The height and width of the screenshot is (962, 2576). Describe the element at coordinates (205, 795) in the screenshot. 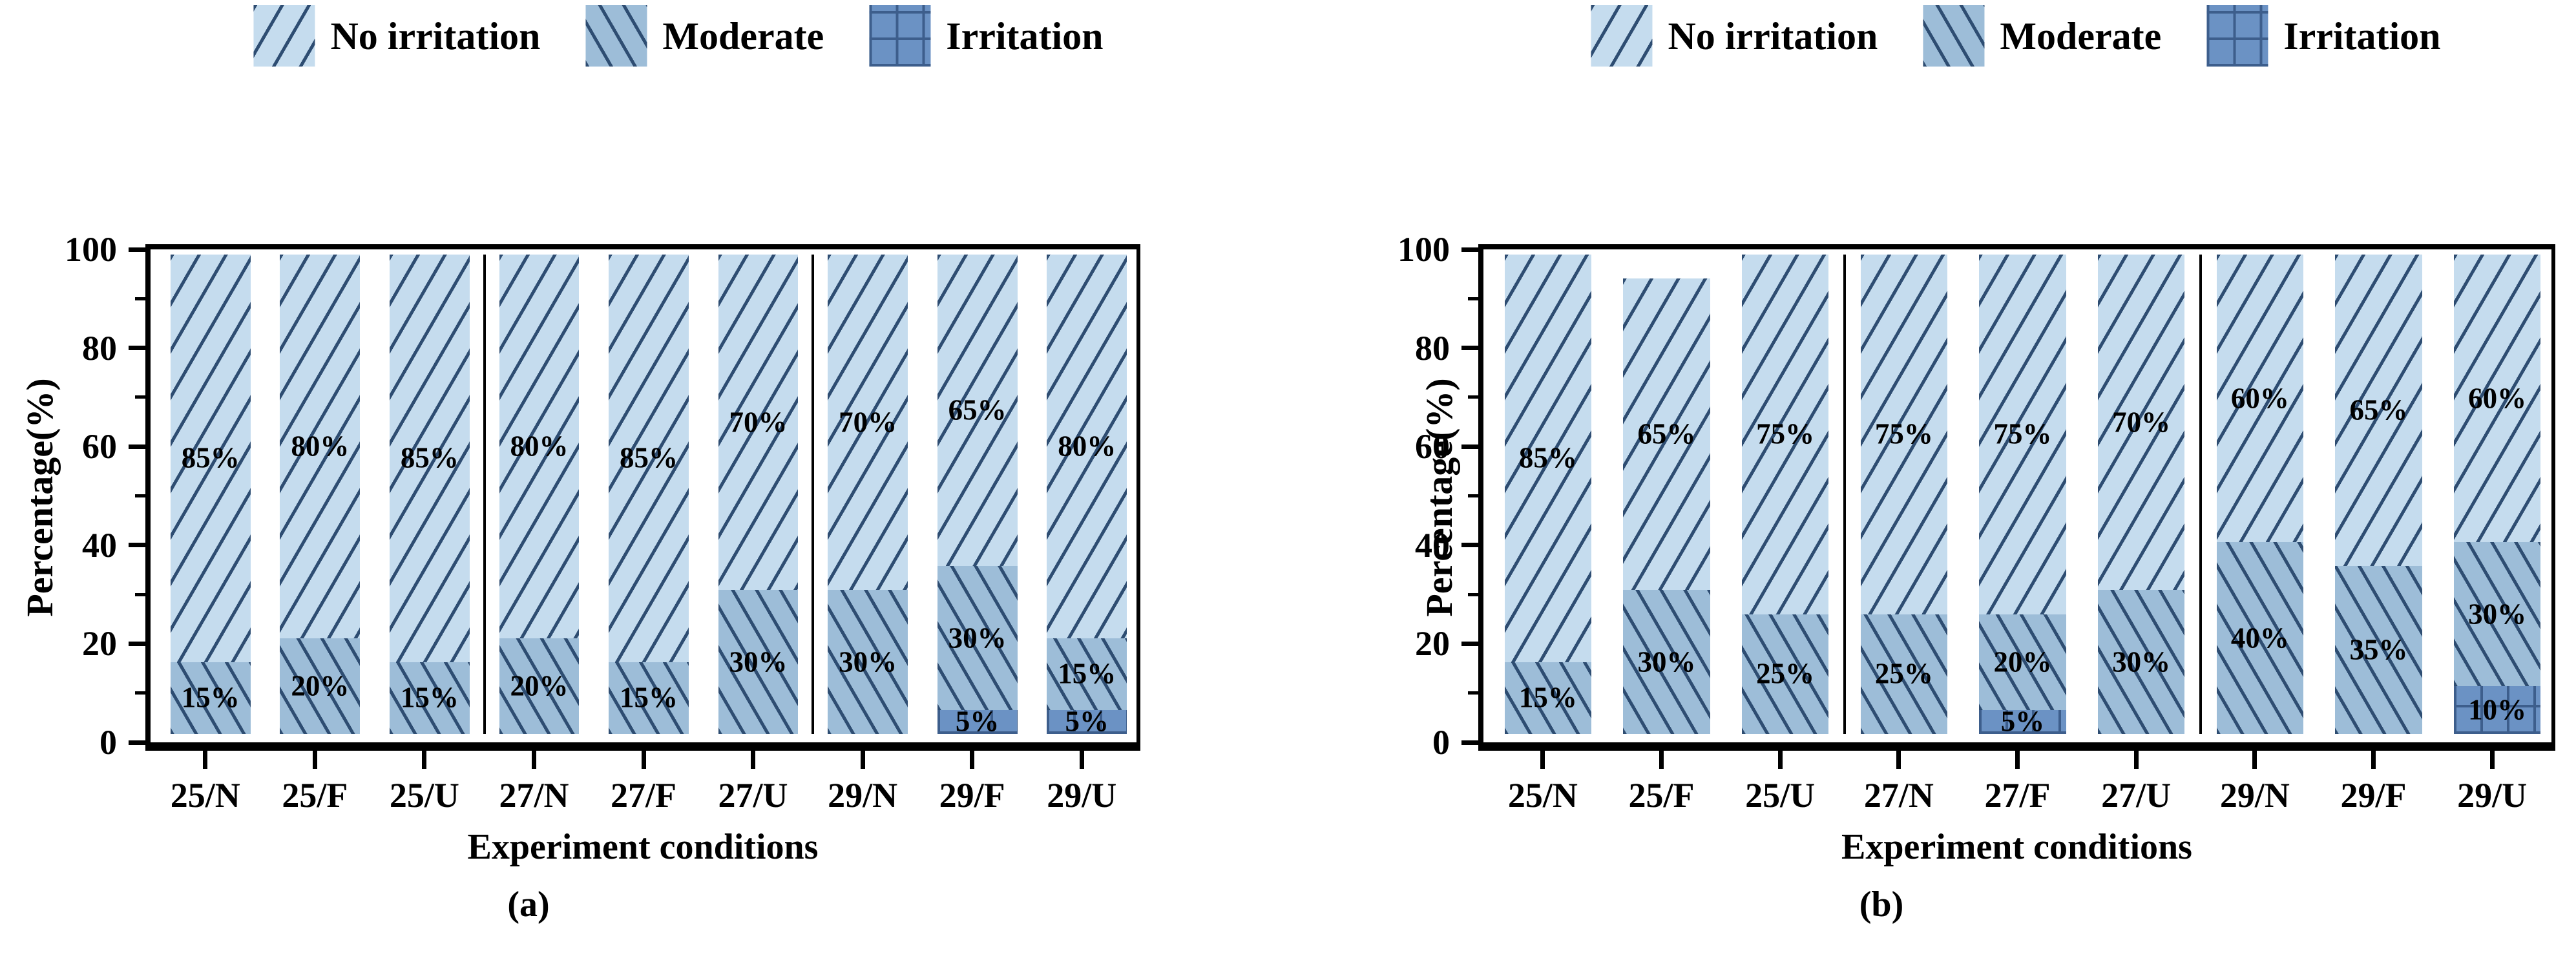

I see `x-tick-label: 25/N` at that location.